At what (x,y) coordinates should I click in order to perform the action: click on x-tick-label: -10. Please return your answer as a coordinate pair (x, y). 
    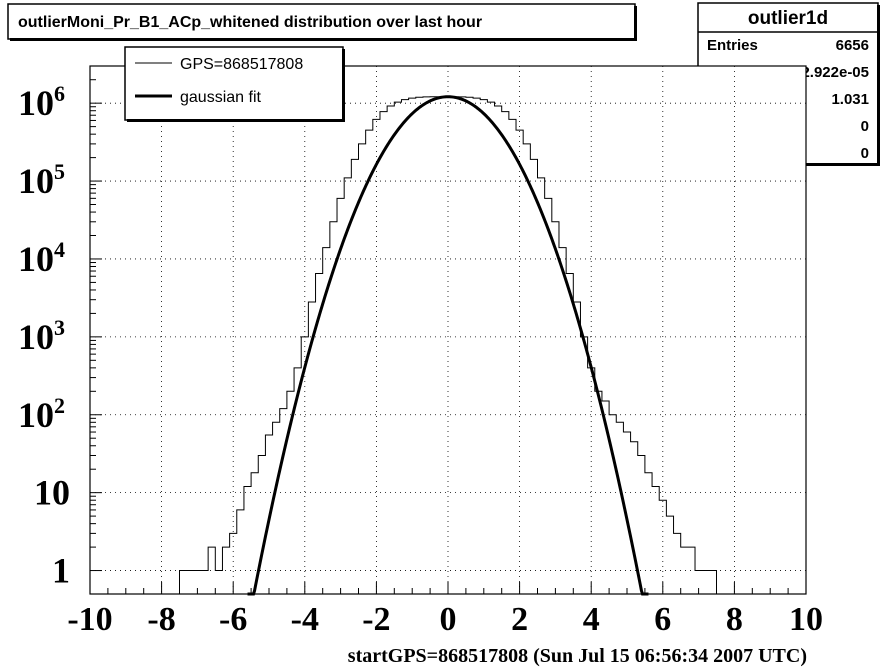
    Looking at the image, I should click on (89, 619).